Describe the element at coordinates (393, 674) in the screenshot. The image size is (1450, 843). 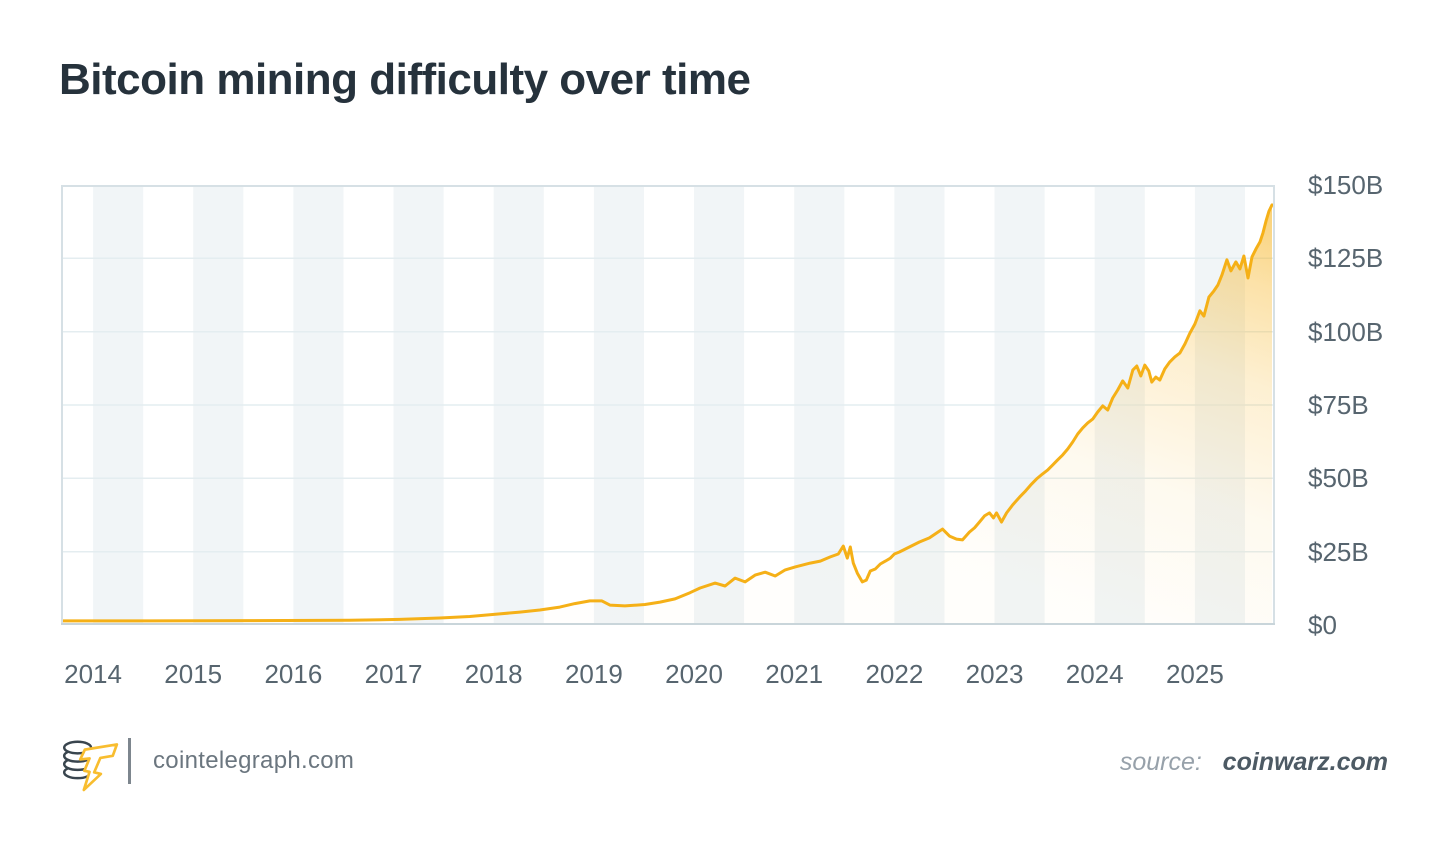
I see `x-tick-label: 2017` at that location.